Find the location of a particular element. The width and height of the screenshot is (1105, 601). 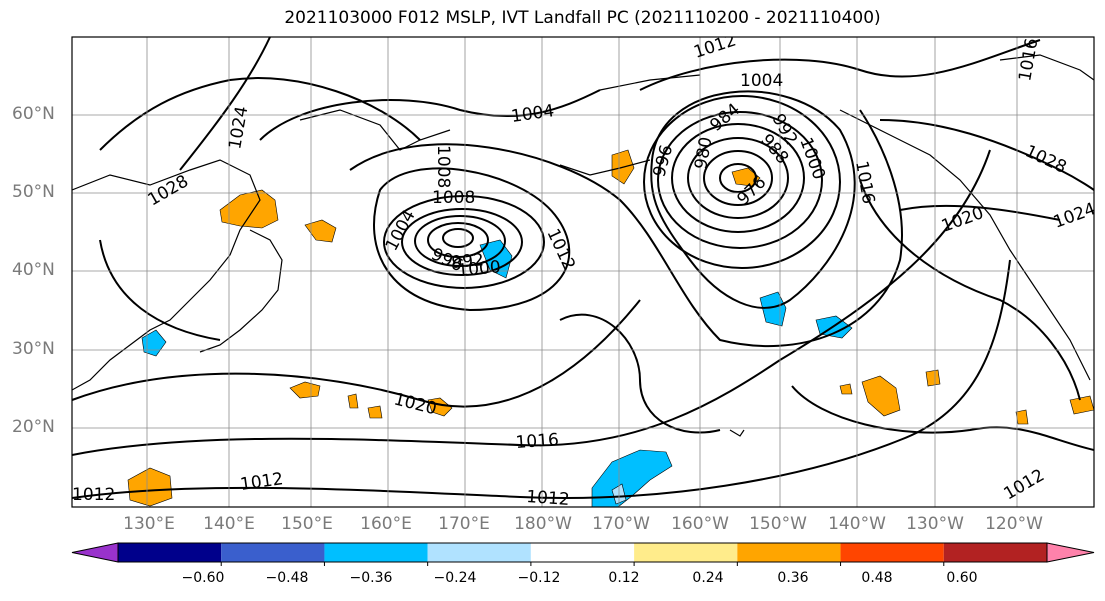

colorbar-tick-label: −0.12 is located at coordinates (539, 578).